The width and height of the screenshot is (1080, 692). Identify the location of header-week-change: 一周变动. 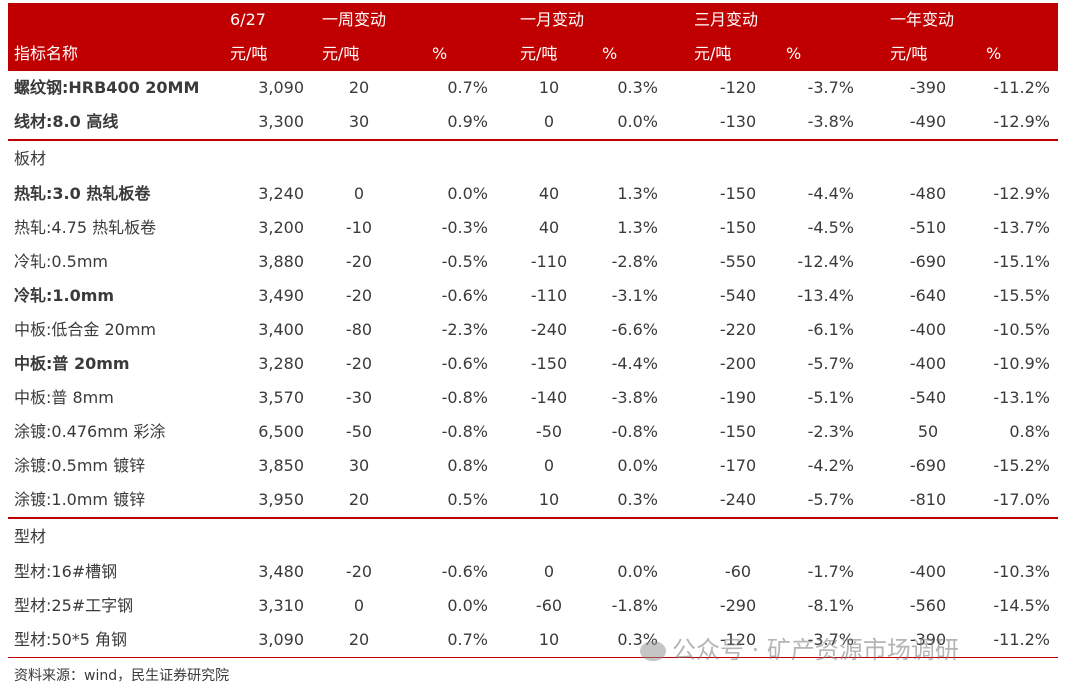
(354, 19).